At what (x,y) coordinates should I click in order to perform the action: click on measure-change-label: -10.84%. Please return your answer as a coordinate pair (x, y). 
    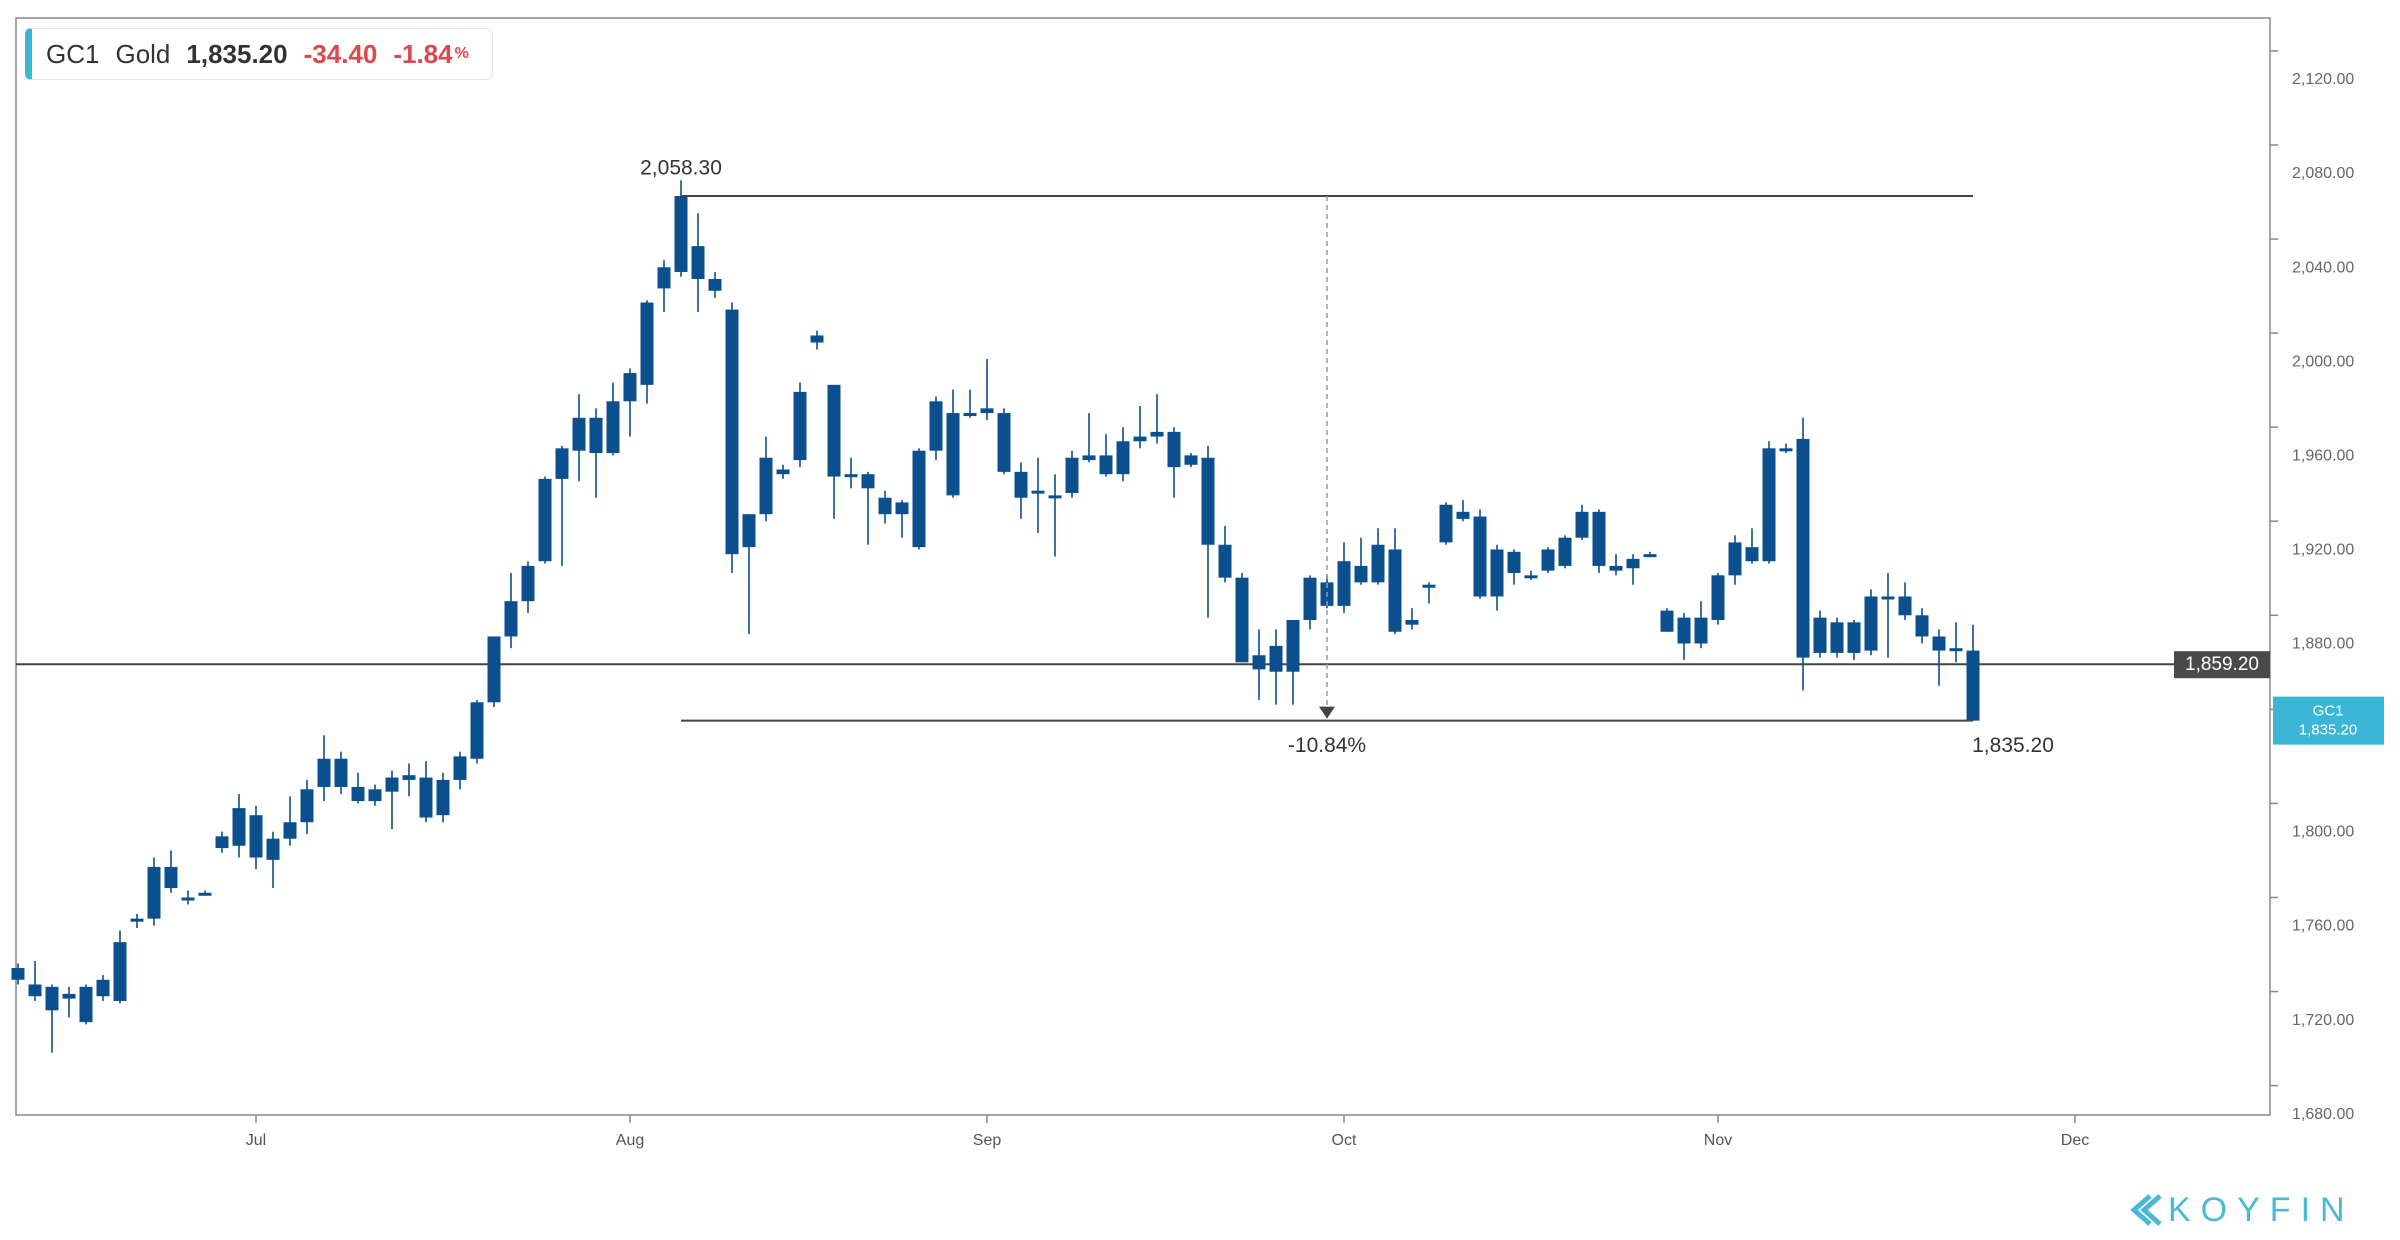
    Looking at the image, I should click on (1327, 745).